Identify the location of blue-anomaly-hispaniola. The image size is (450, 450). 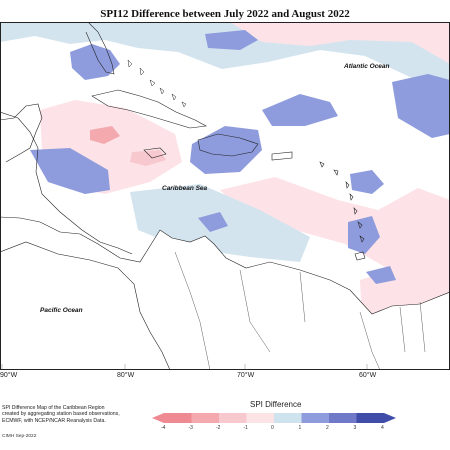
(226, 150).